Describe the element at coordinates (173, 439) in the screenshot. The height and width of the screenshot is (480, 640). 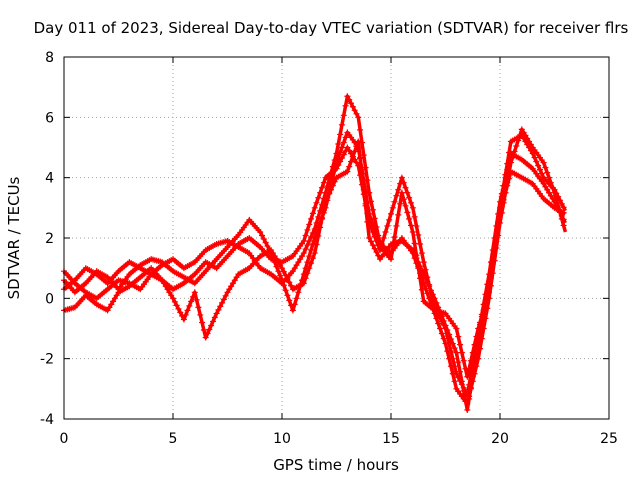
I see `x-tick-label: 5` at that location.